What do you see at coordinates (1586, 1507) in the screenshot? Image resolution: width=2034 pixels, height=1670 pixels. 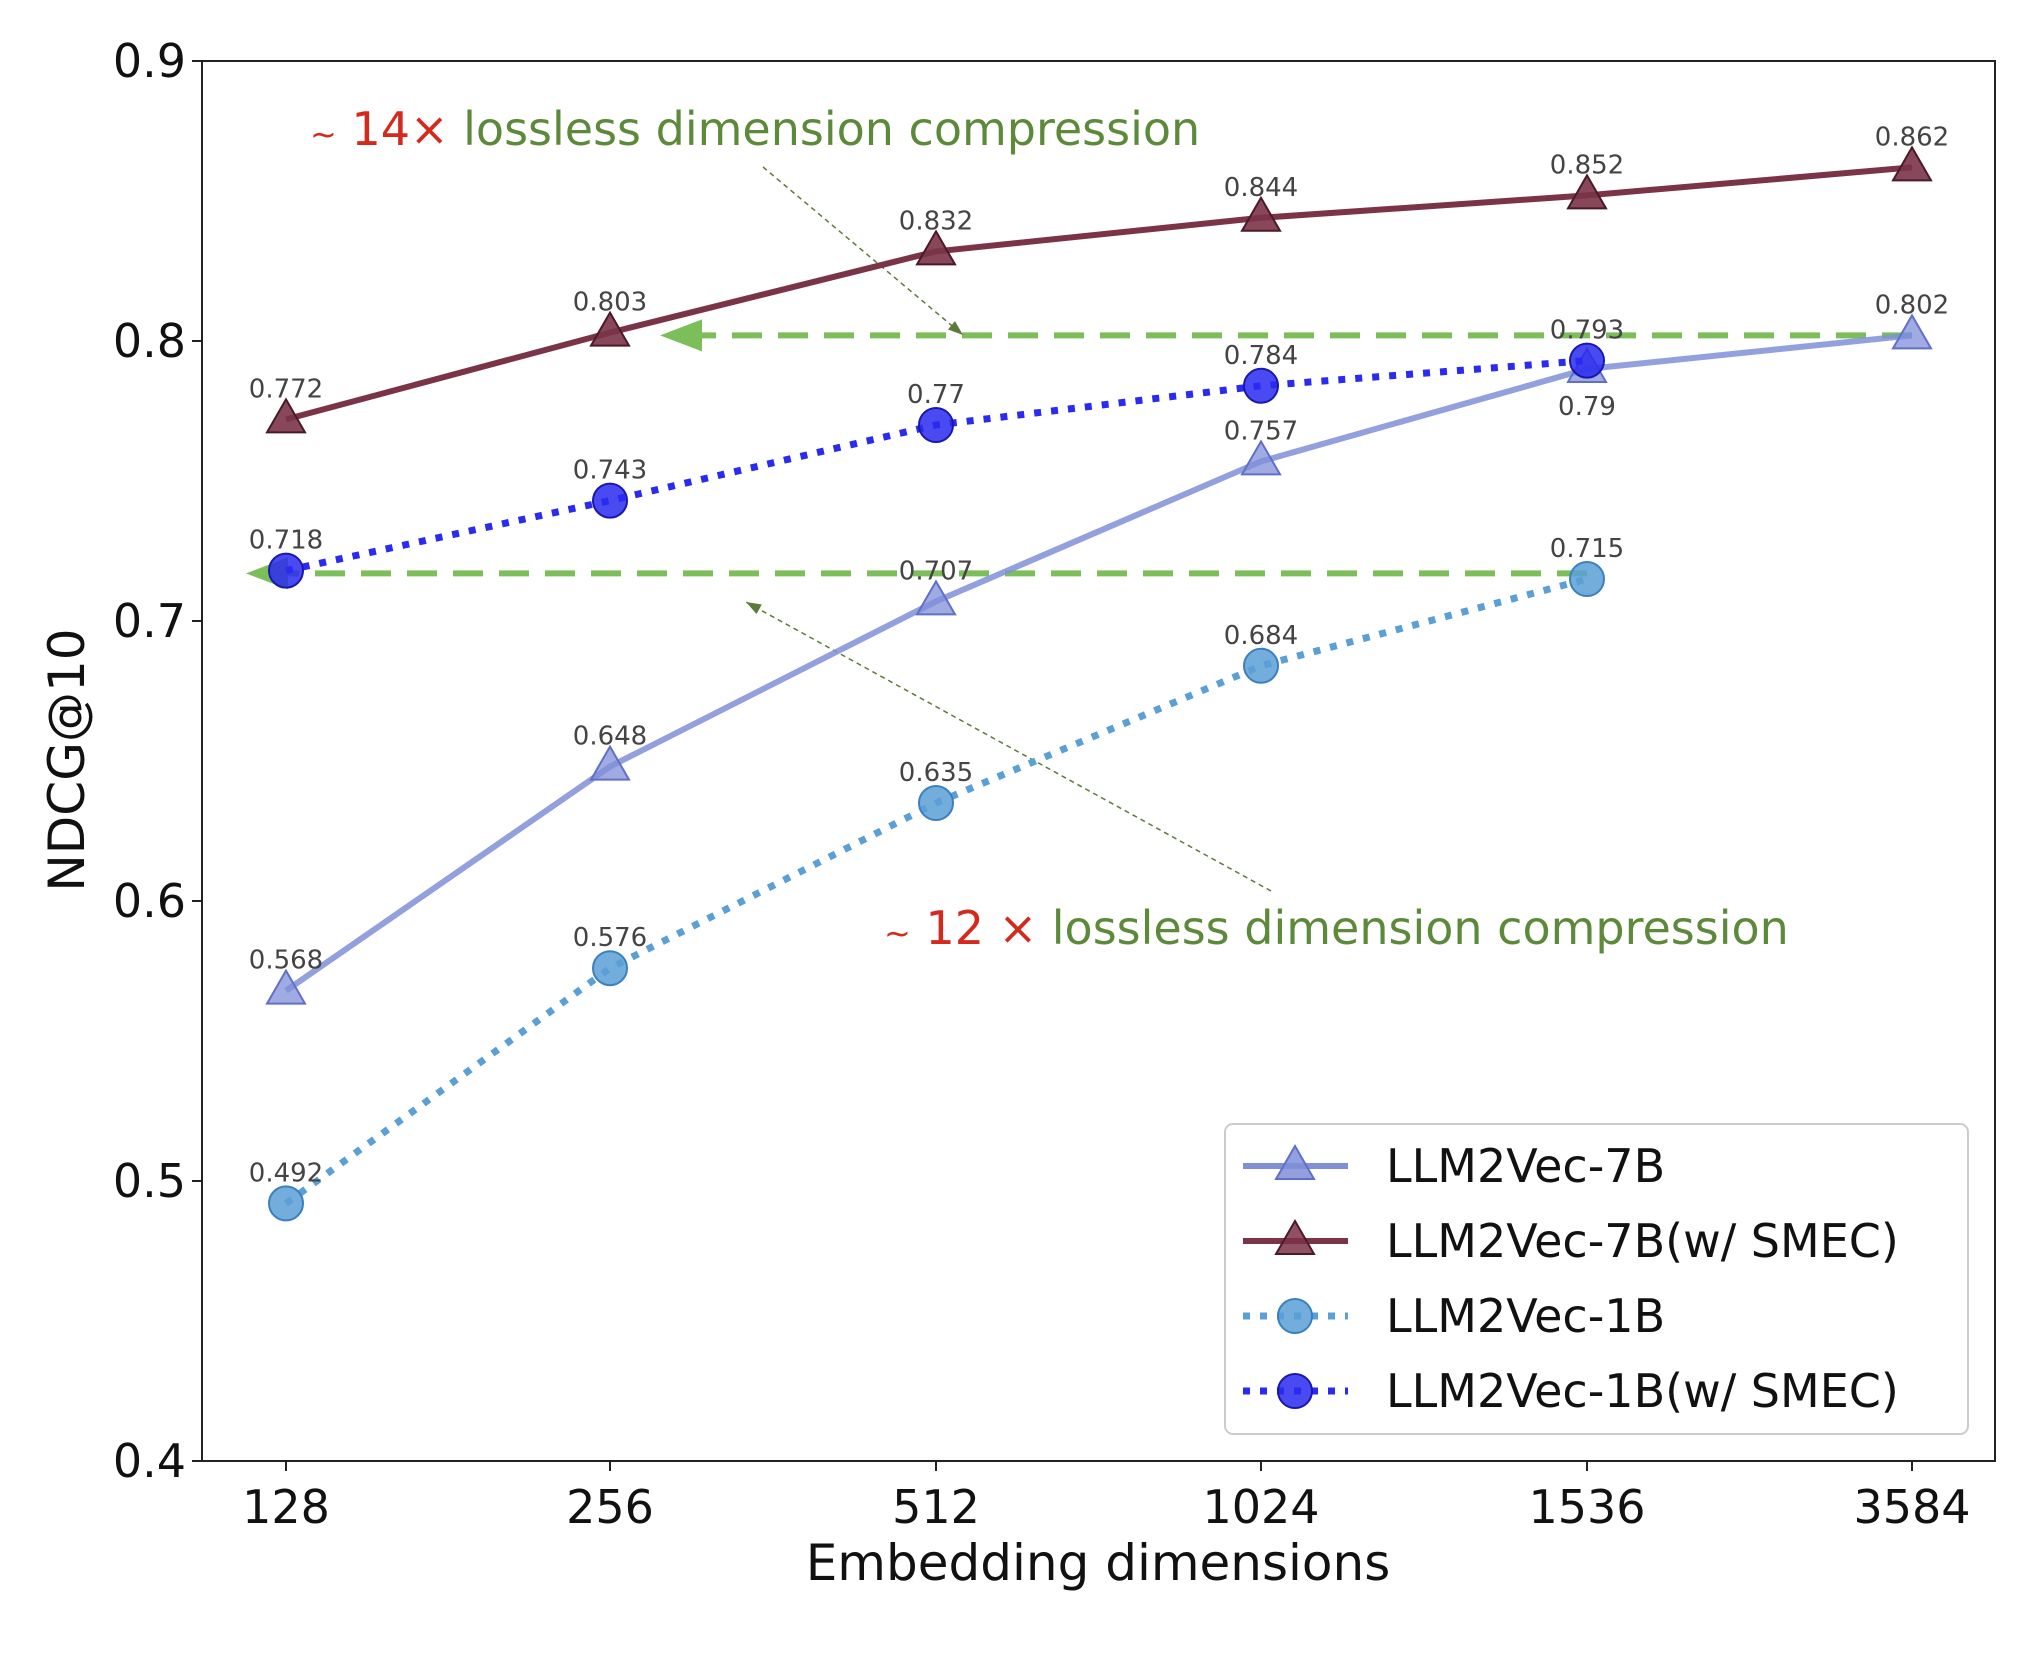 I see `x-tick-label: 1536` at bounding box center [1586, 1507].